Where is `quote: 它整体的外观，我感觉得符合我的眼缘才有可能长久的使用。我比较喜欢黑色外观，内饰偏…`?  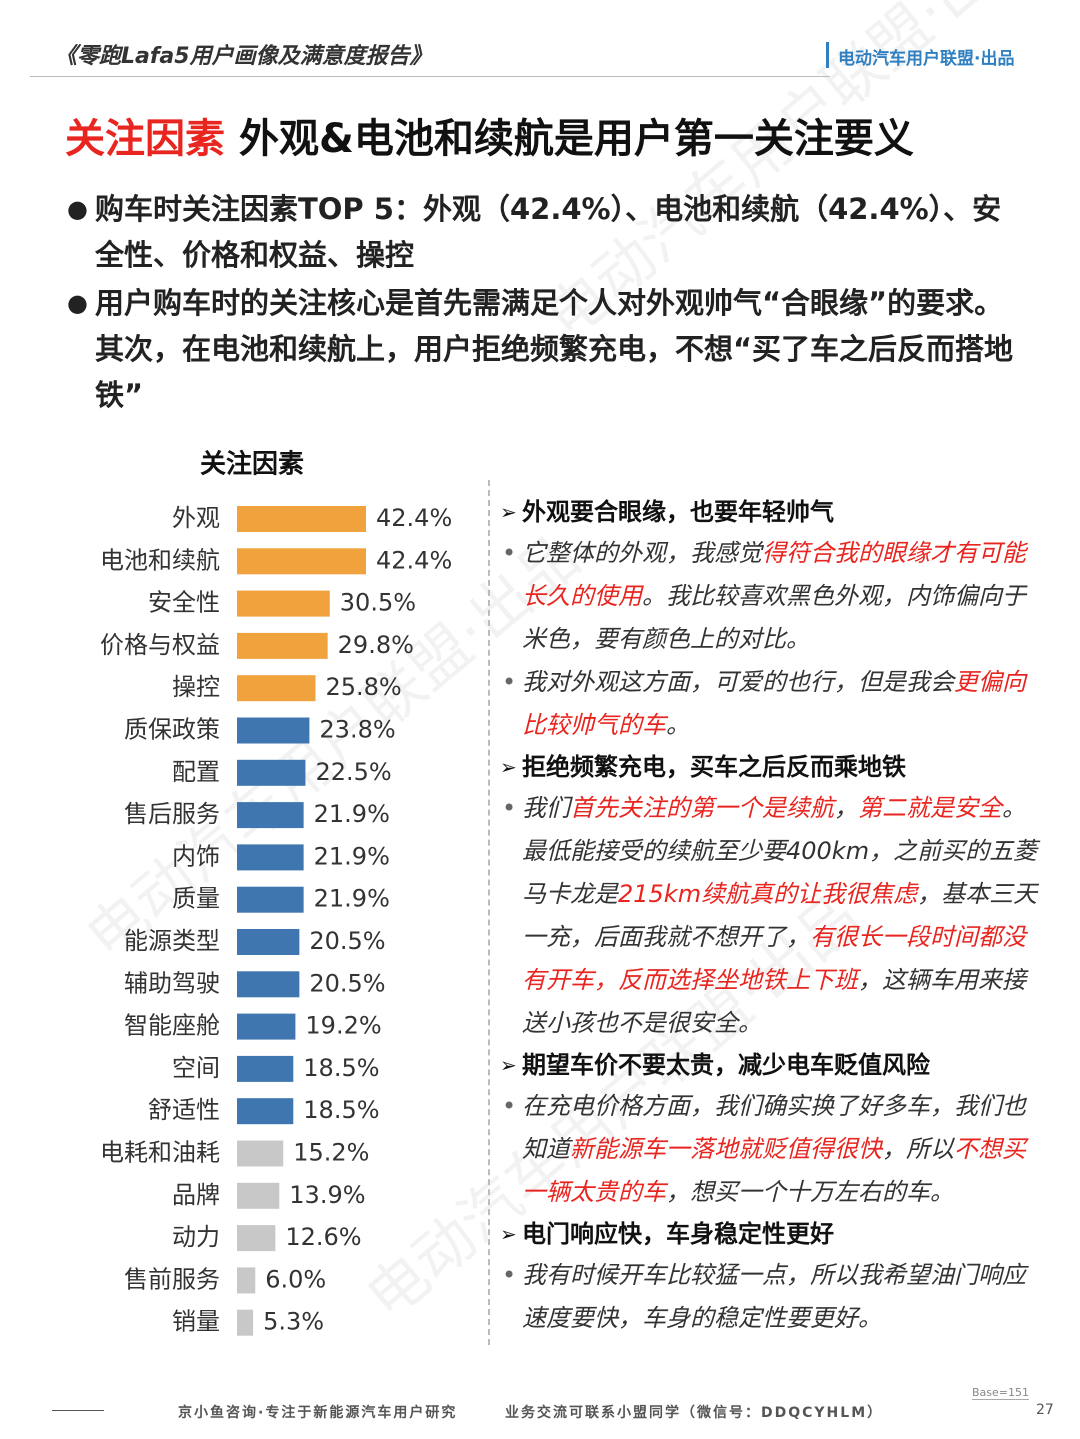
quote: 它整体的外观，我感觉得符合我的眼缘才有可能长久的使用。我比较喜欢黑色外观，内饰偏… is located at coordinates (772, 596).